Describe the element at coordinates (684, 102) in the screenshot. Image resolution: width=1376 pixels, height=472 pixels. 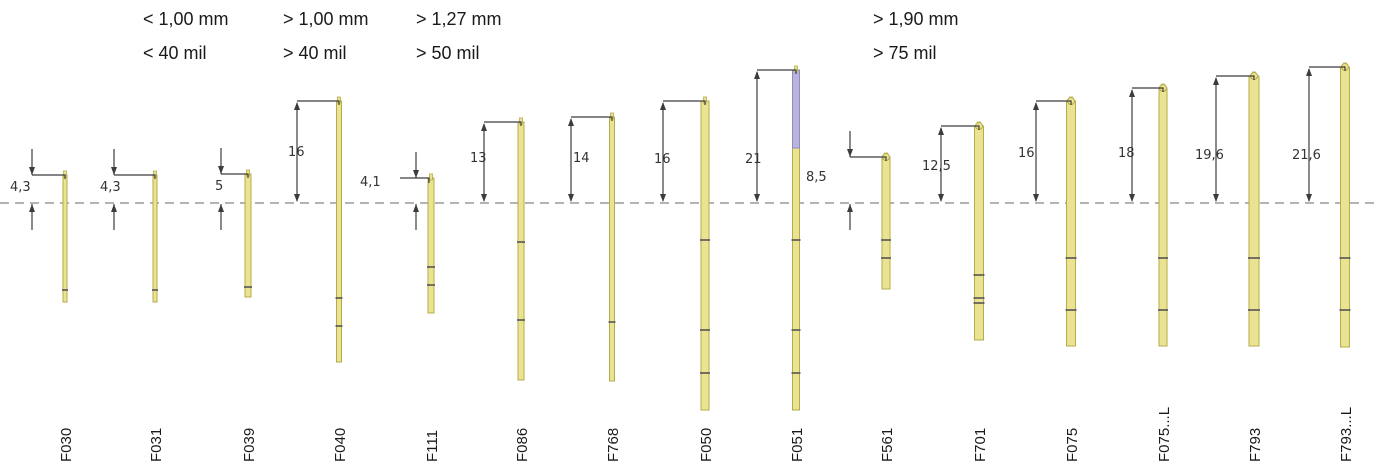
I see `dimension-leader-F050` at that location.